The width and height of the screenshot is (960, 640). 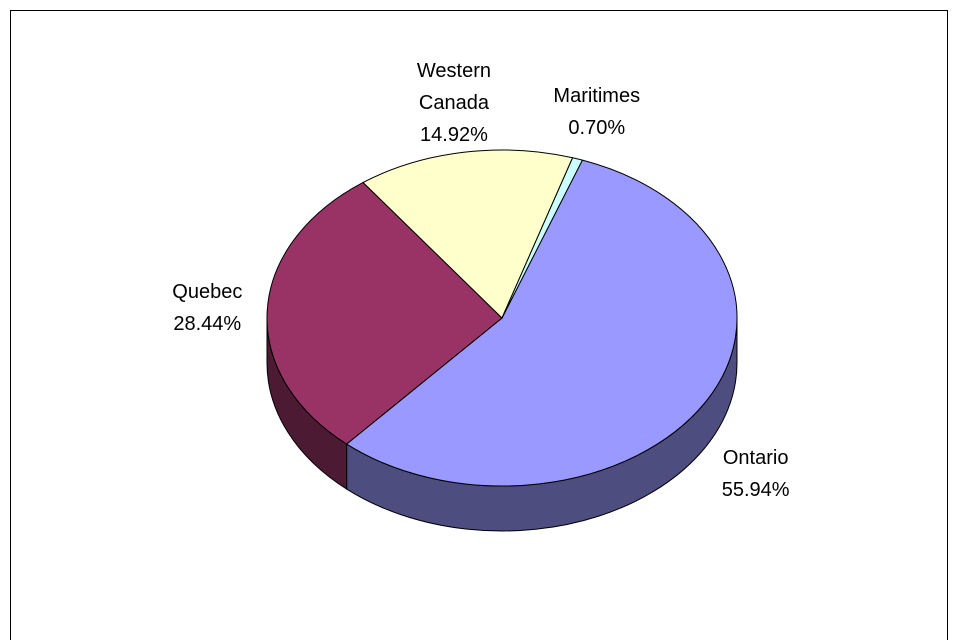 I want to click on category-label: Ontario, so click(x=755, y=458).